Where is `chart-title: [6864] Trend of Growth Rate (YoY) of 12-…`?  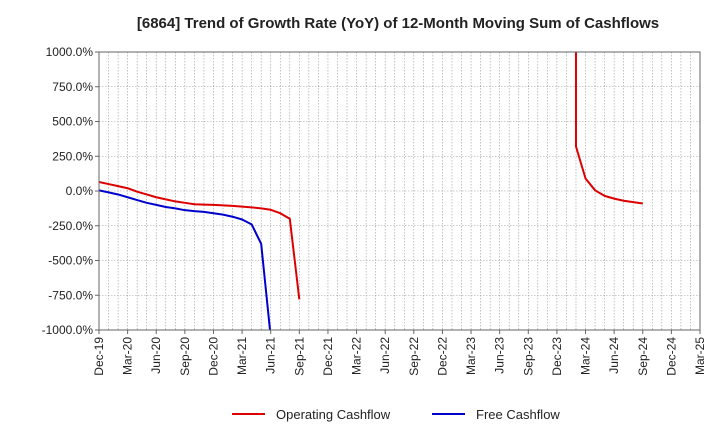 chart-title: [6864] Trend of Growth Rate (YoY) of 12-… is located at coordinates (398, 23).